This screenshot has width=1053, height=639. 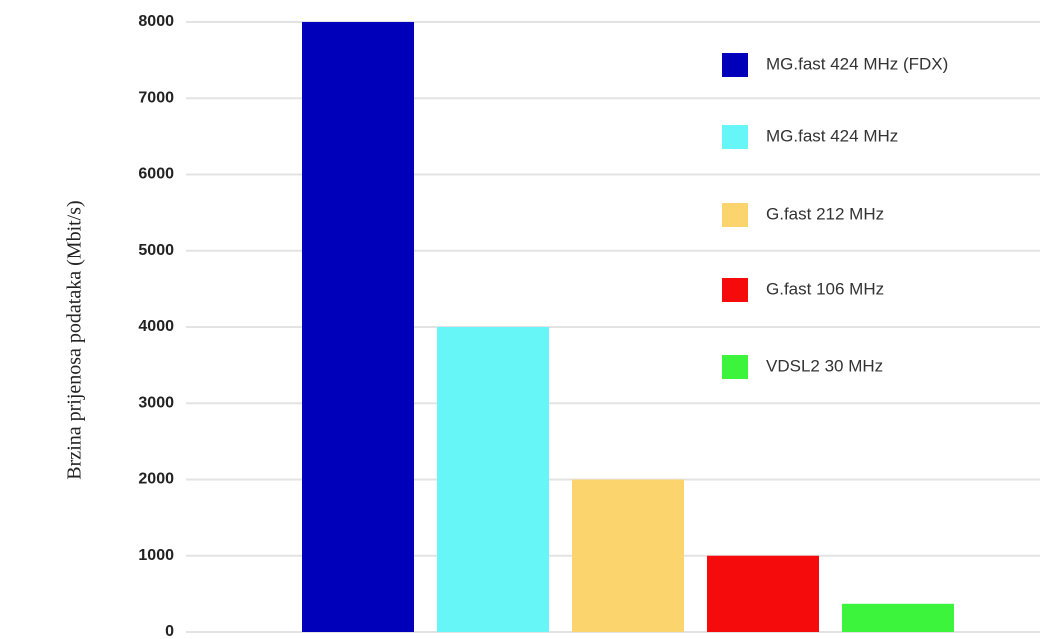 I want to click on y-tick-label: 3000, so click(x=156, y=402).